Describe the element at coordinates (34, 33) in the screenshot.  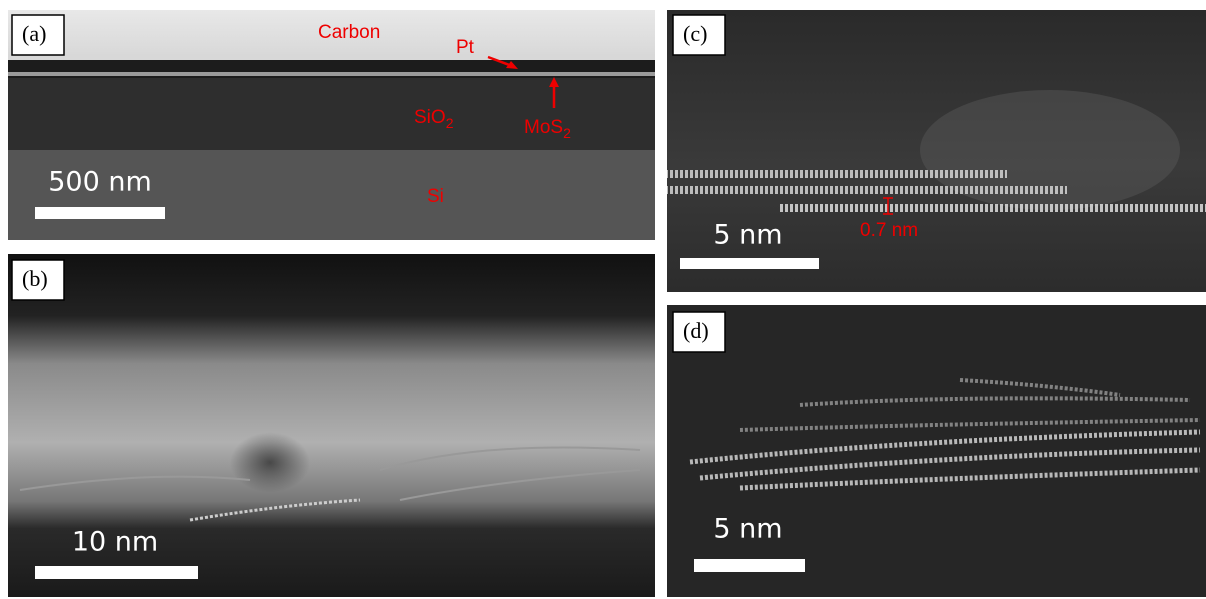
I see `panel-label: (a)` at that location.